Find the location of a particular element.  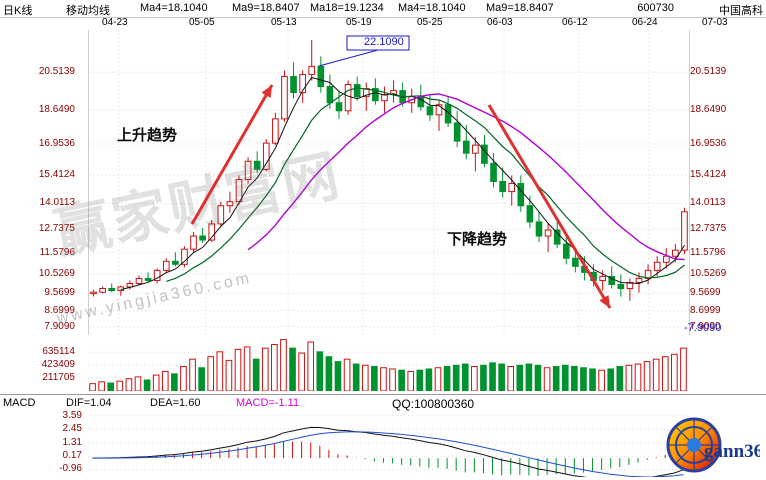

price-tick-label: 12.7375 is located at coordinates (56, 229).